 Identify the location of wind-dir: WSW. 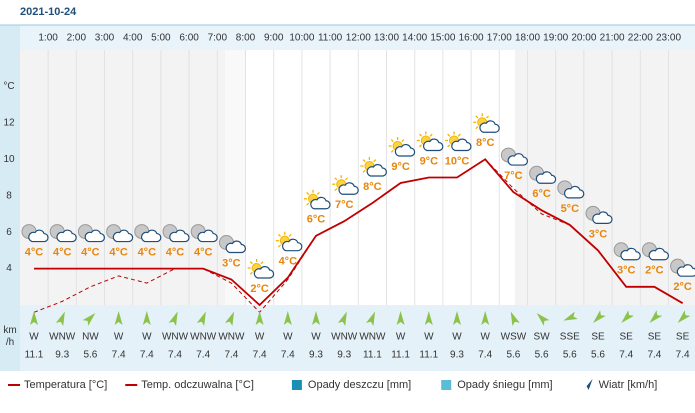
(514, 337).